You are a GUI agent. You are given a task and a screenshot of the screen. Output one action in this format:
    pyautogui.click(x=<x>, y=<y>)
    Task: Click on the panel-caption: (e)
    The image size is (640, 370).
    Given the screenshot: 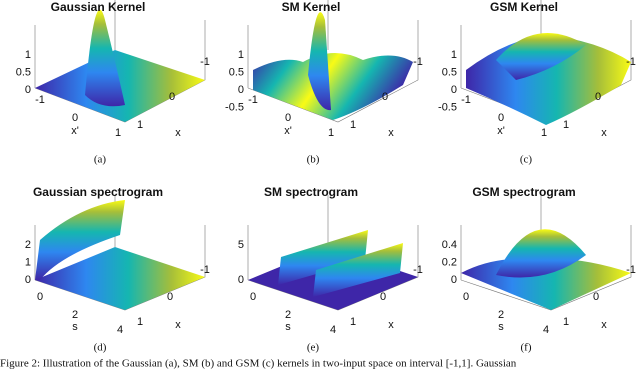 What is the action you would take?
    pyautogui.click(x=313, y=348)
    